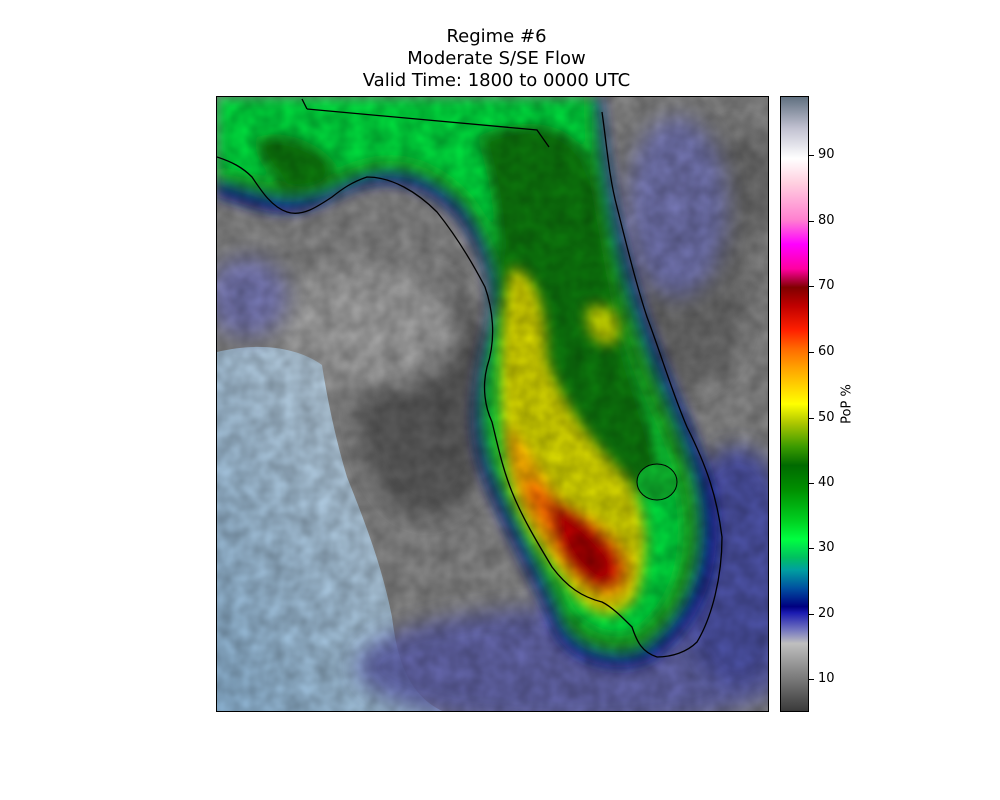  Describe the element at coordinates (826, 154) in the screenshot. I see `tick-label: 90` at that location.